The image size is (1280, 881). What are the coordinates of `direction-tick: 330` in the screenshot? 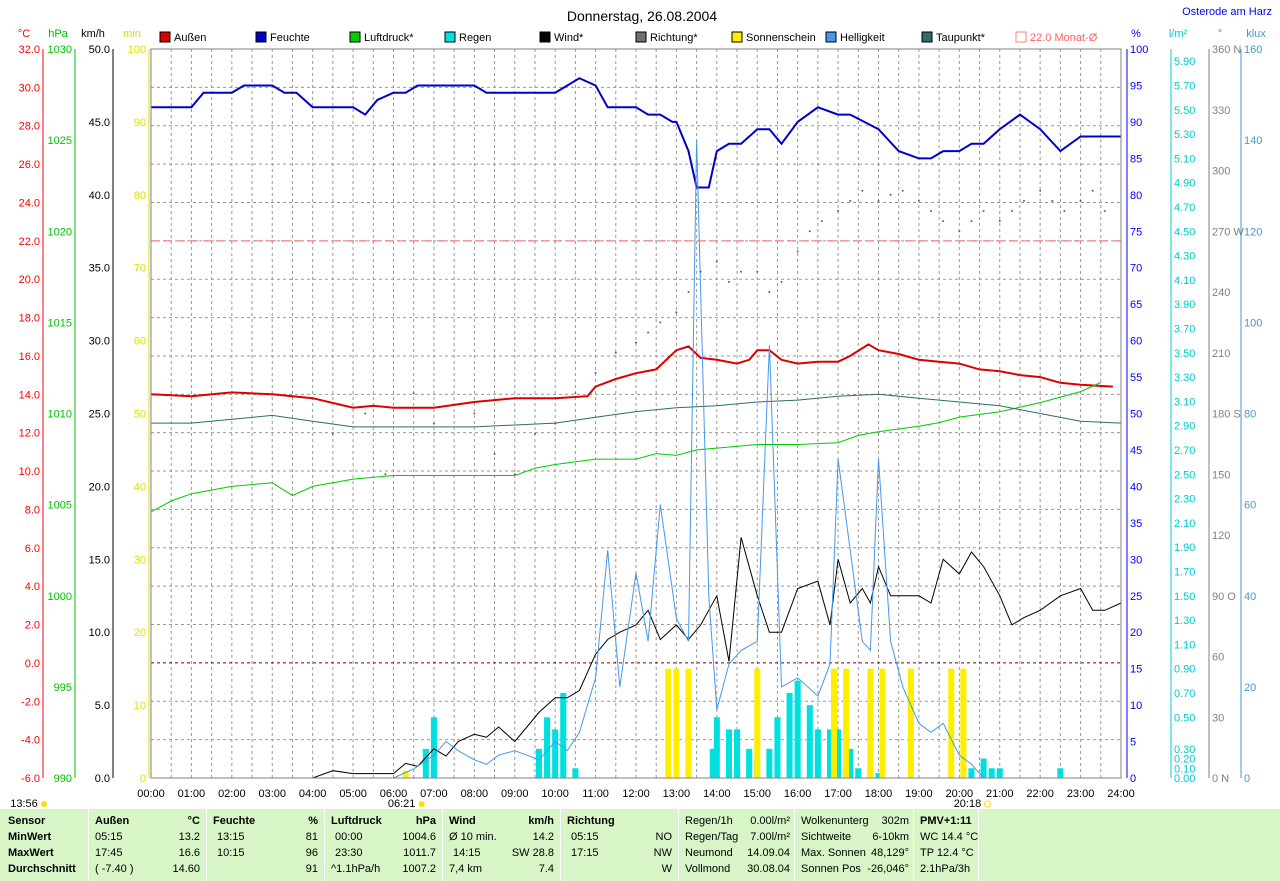 It's located at (1221, 111).